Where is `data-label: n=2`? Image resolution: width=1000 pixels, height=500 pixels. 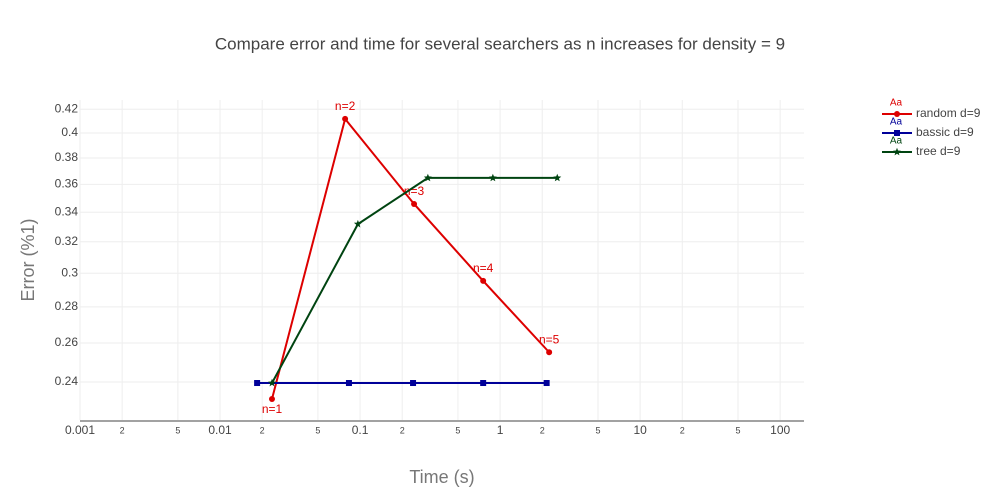 data-label: n=2 is located at coordinates (345, 106).